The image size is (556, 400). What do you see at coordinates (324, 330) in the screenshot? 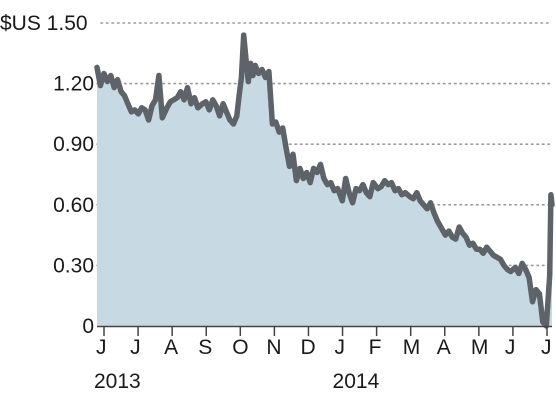
I see `x-axis` at bounding box center [324, 330].